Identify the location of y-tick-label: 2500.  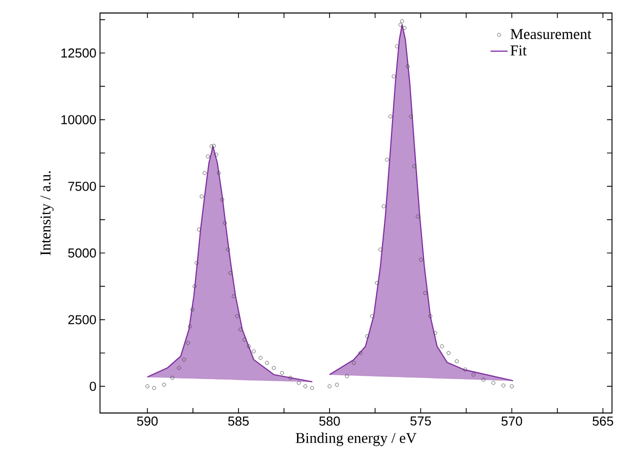
(82, 319).